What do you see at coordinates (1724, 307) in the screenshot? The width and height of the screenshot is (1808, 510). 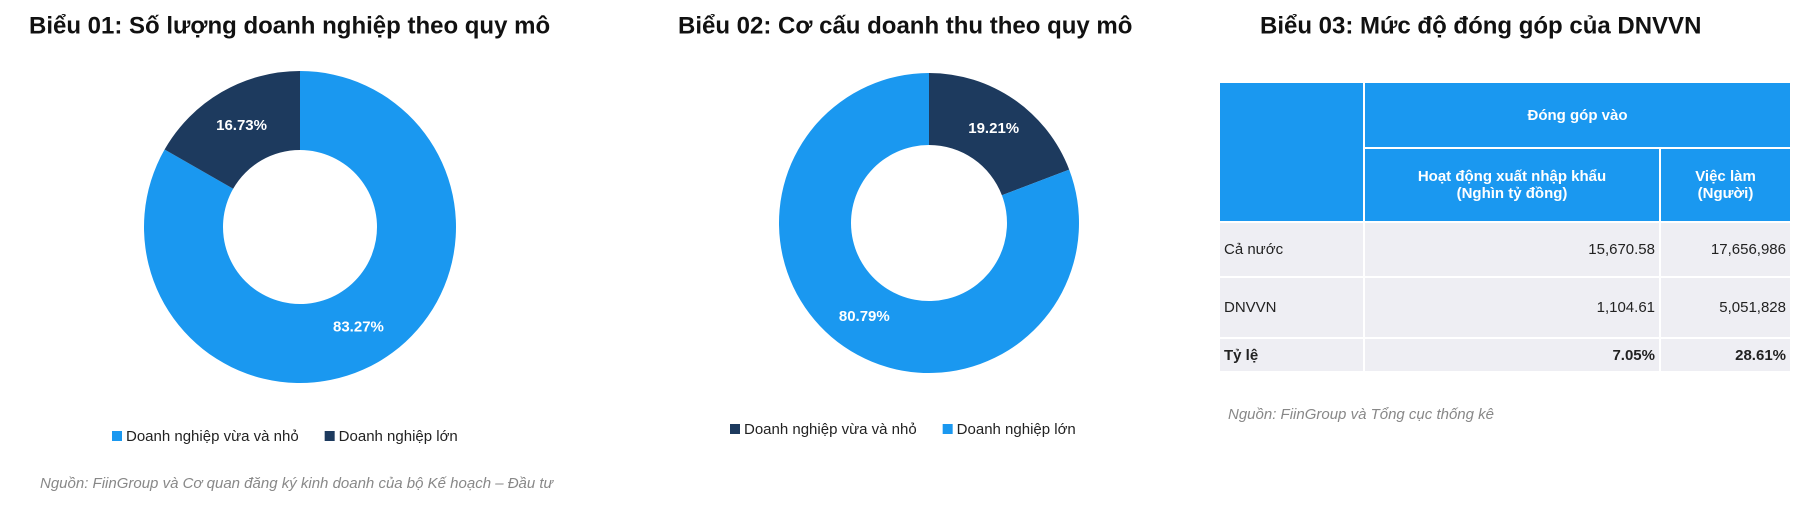 I see `cell-value: 5,051,828` at bounding box center [1724, 307].